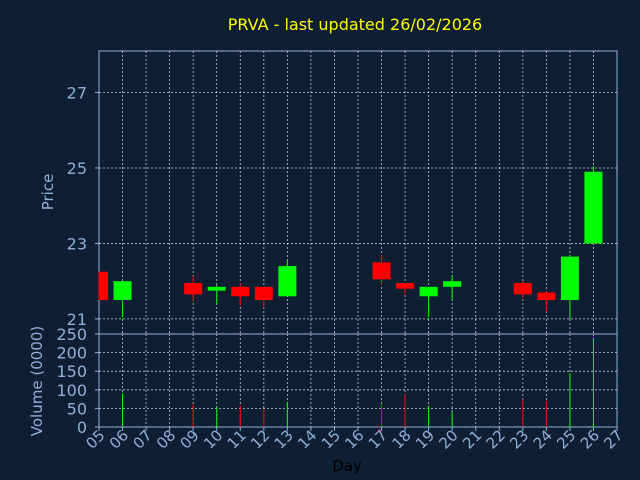 The height and width of the screenshot is (480, 640). I want to click on volume-tick-label: 150, so click(71, 371).